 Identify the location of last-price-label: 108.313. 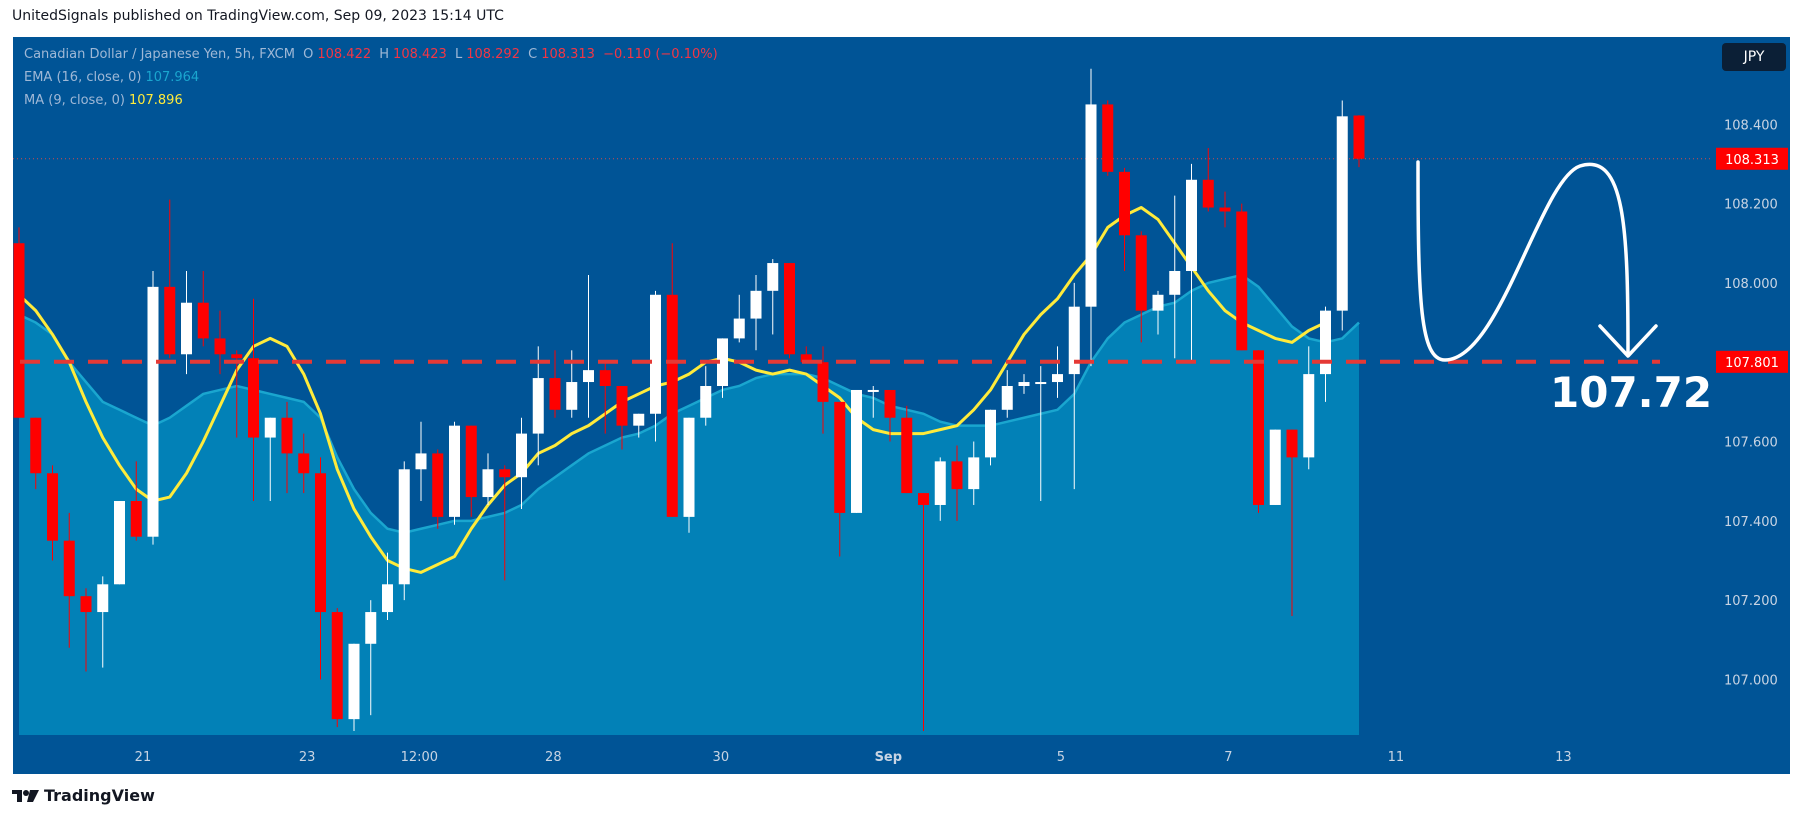
(1752, 160).